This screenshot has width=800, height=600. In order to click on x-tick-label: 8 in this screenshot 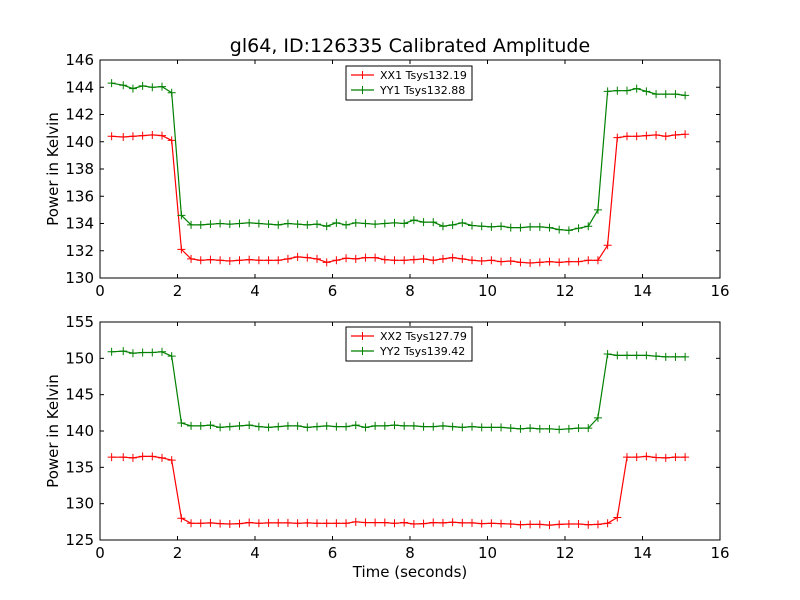, I will do `click(410, 553)`.